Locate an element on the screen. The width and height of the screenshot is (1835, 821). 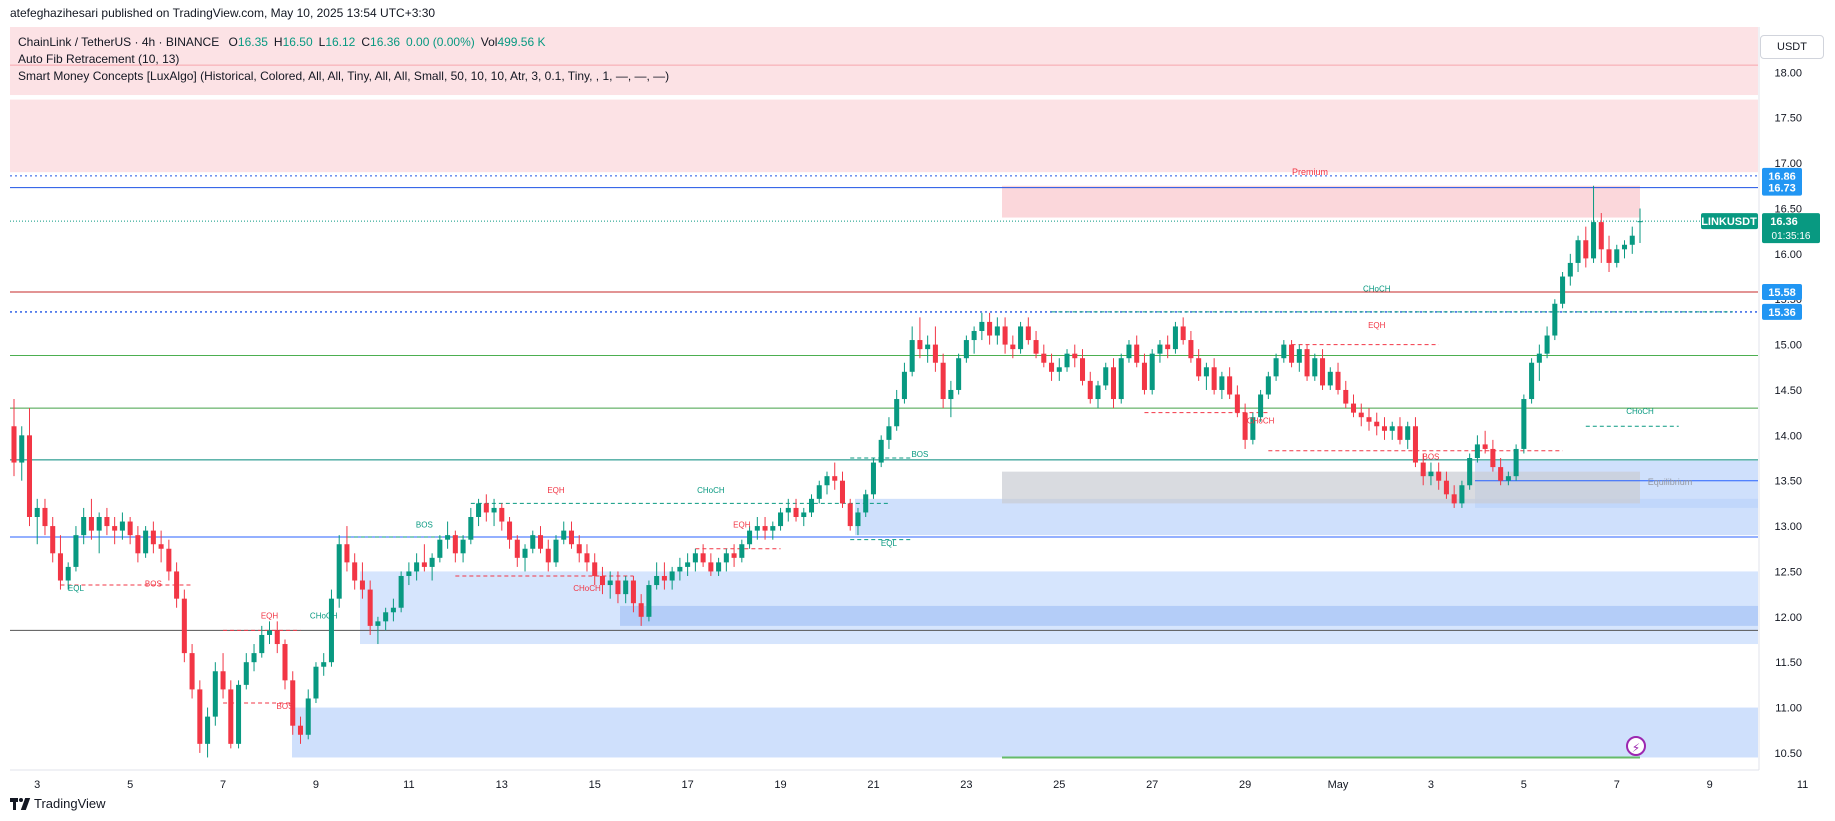
bolt-icon: ⚡ is located at coordinates (1636, 746).